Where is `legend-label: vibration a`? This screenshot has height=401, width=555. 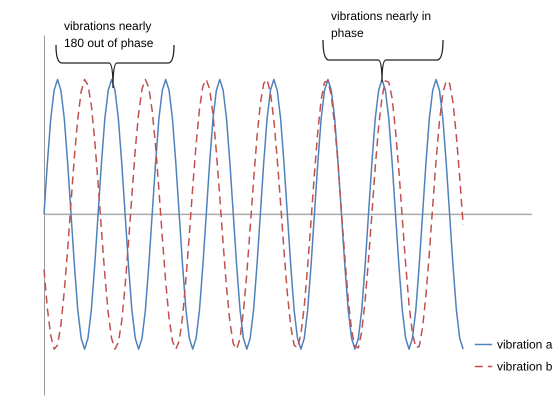
legend-label: vibration a is located at coordinates (525, 345).